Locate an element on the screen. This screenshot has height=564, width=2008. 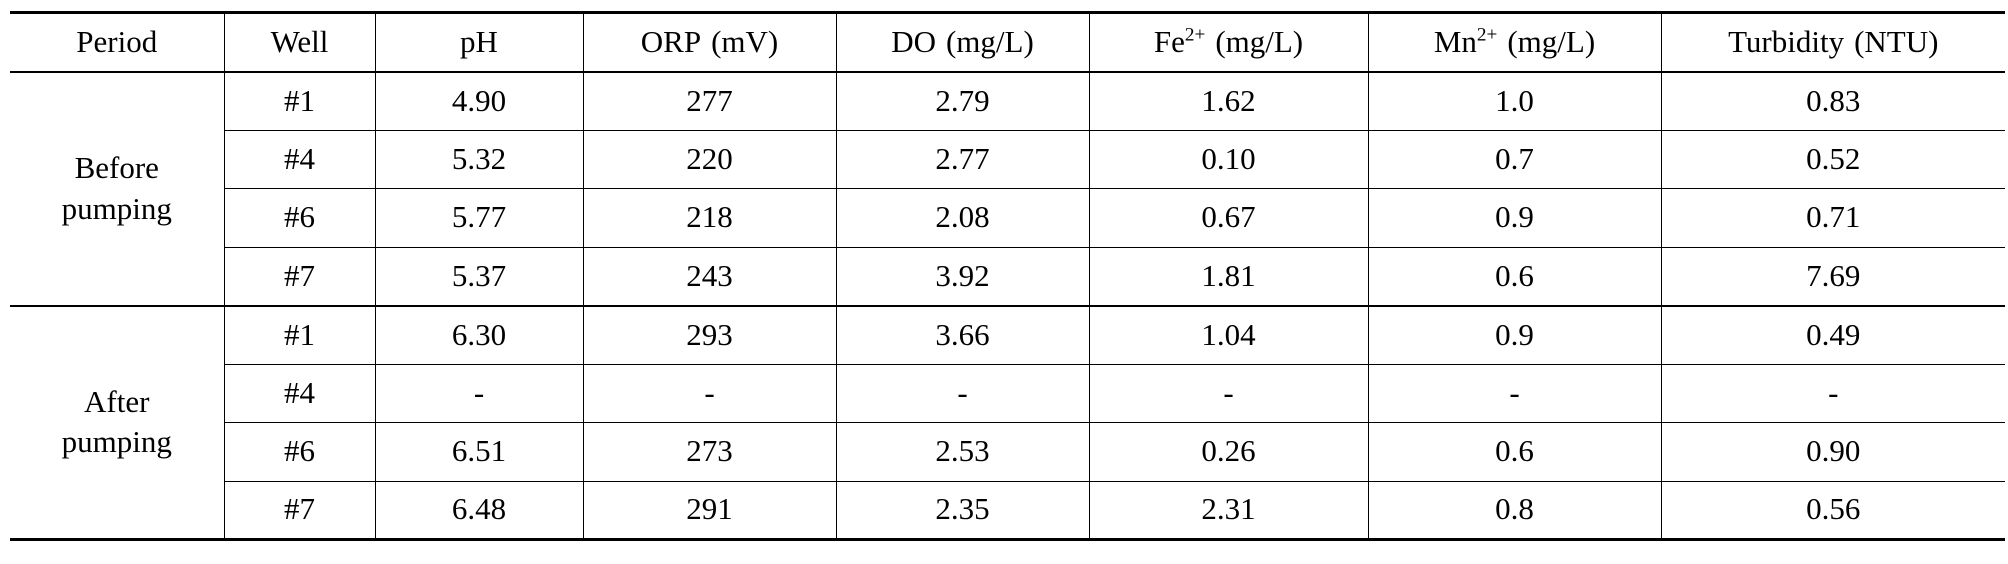
cell-turbidity: 0.56 is located at coordinates (1832, 511).